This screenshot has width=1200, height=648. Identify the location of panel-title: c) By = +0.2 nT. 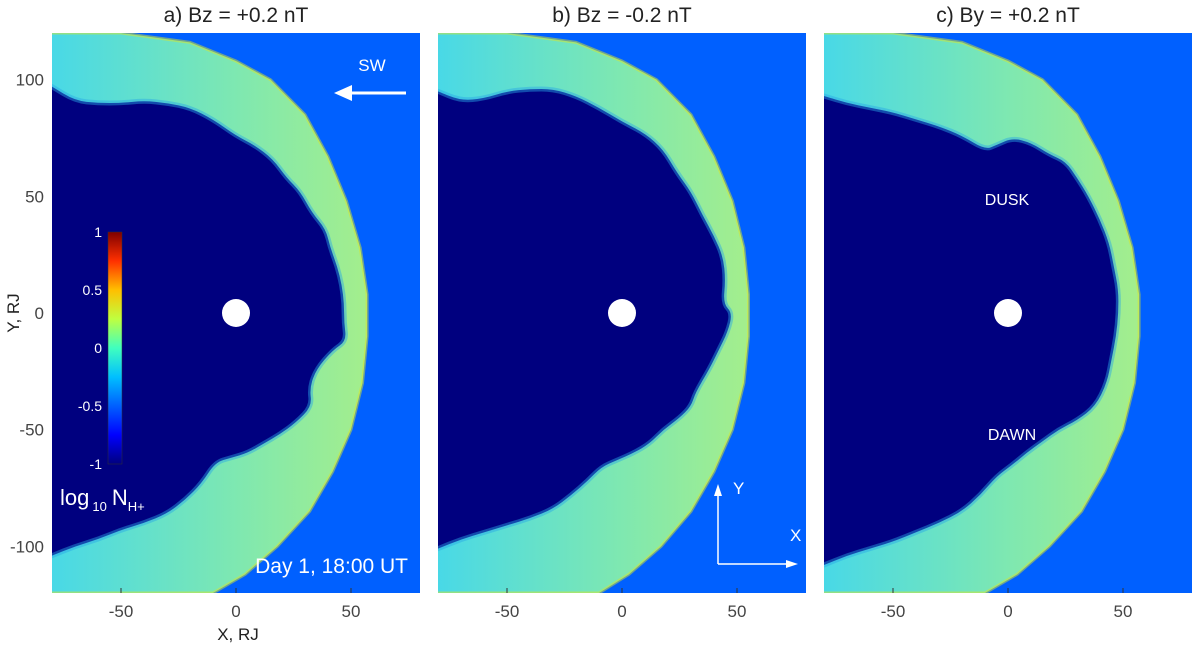
(1008, 15).